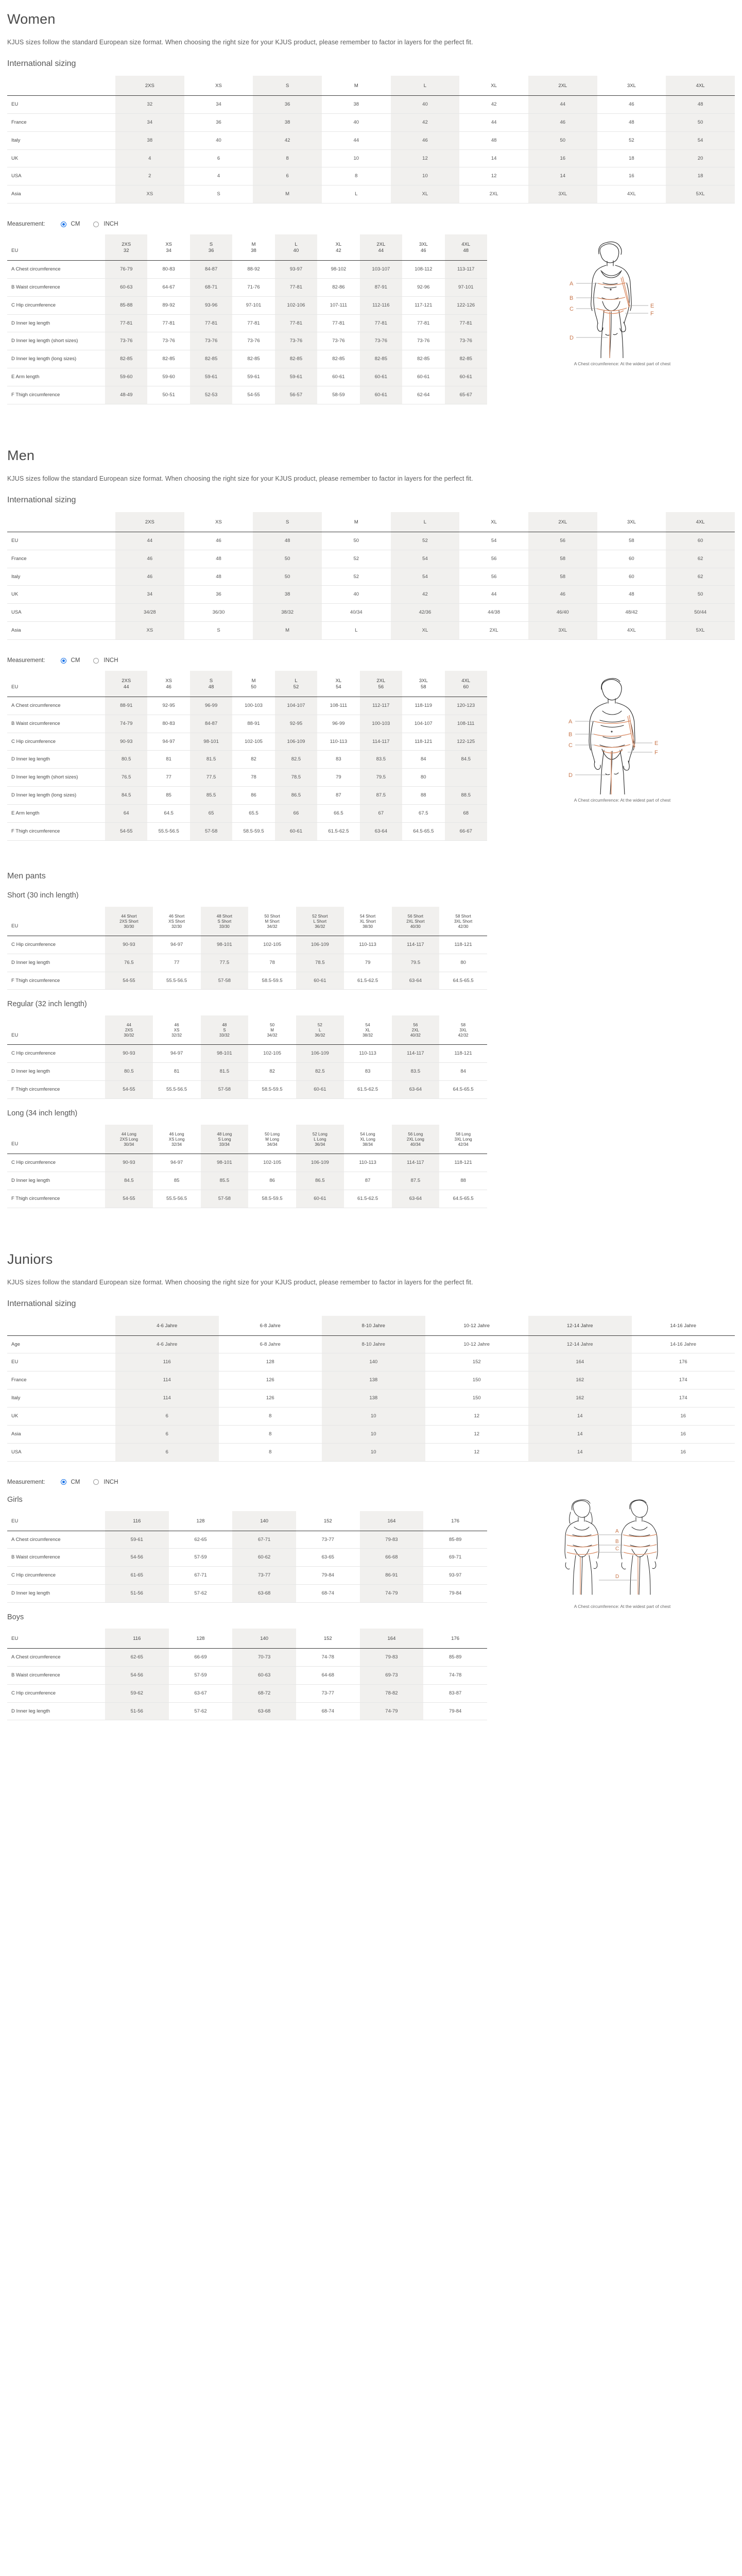 This screenshot has width=742, height=2576. I want to click on table-cell: XS, so click(149, 194).